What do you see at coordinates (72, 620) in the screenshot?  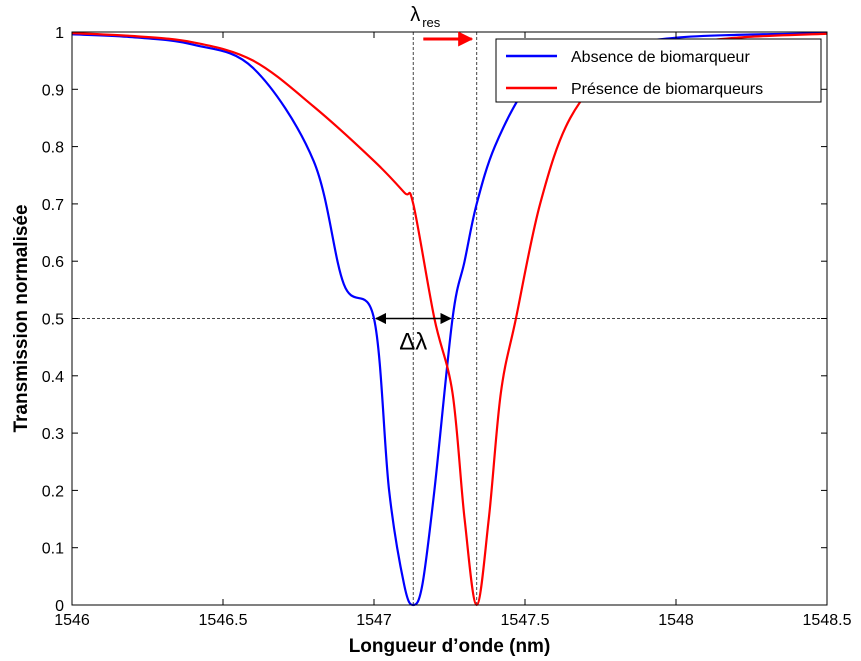 I see `x-tick-label: 1546` at bounding box center [72, 620].